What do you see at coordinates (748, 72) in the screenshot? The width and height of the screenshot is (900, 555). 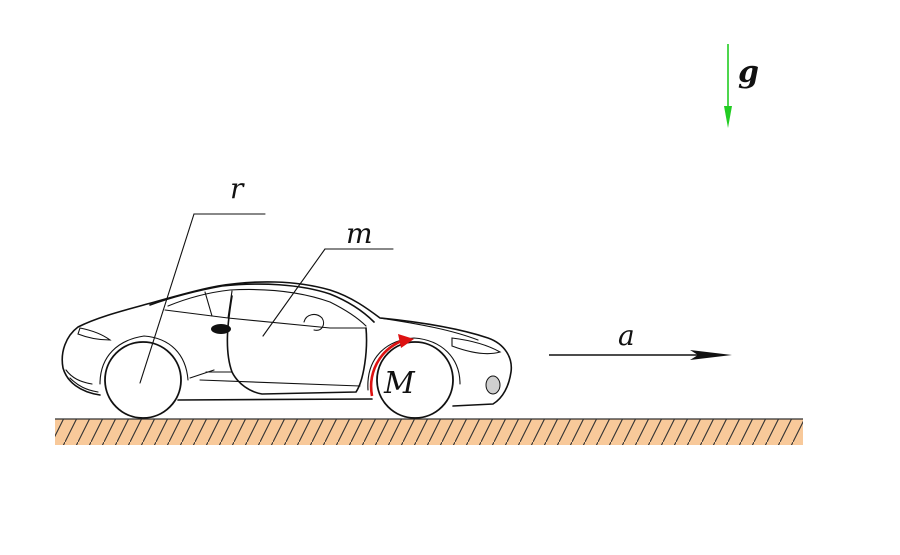 I see `gravity-label: g` at bounding box center [748, 72].